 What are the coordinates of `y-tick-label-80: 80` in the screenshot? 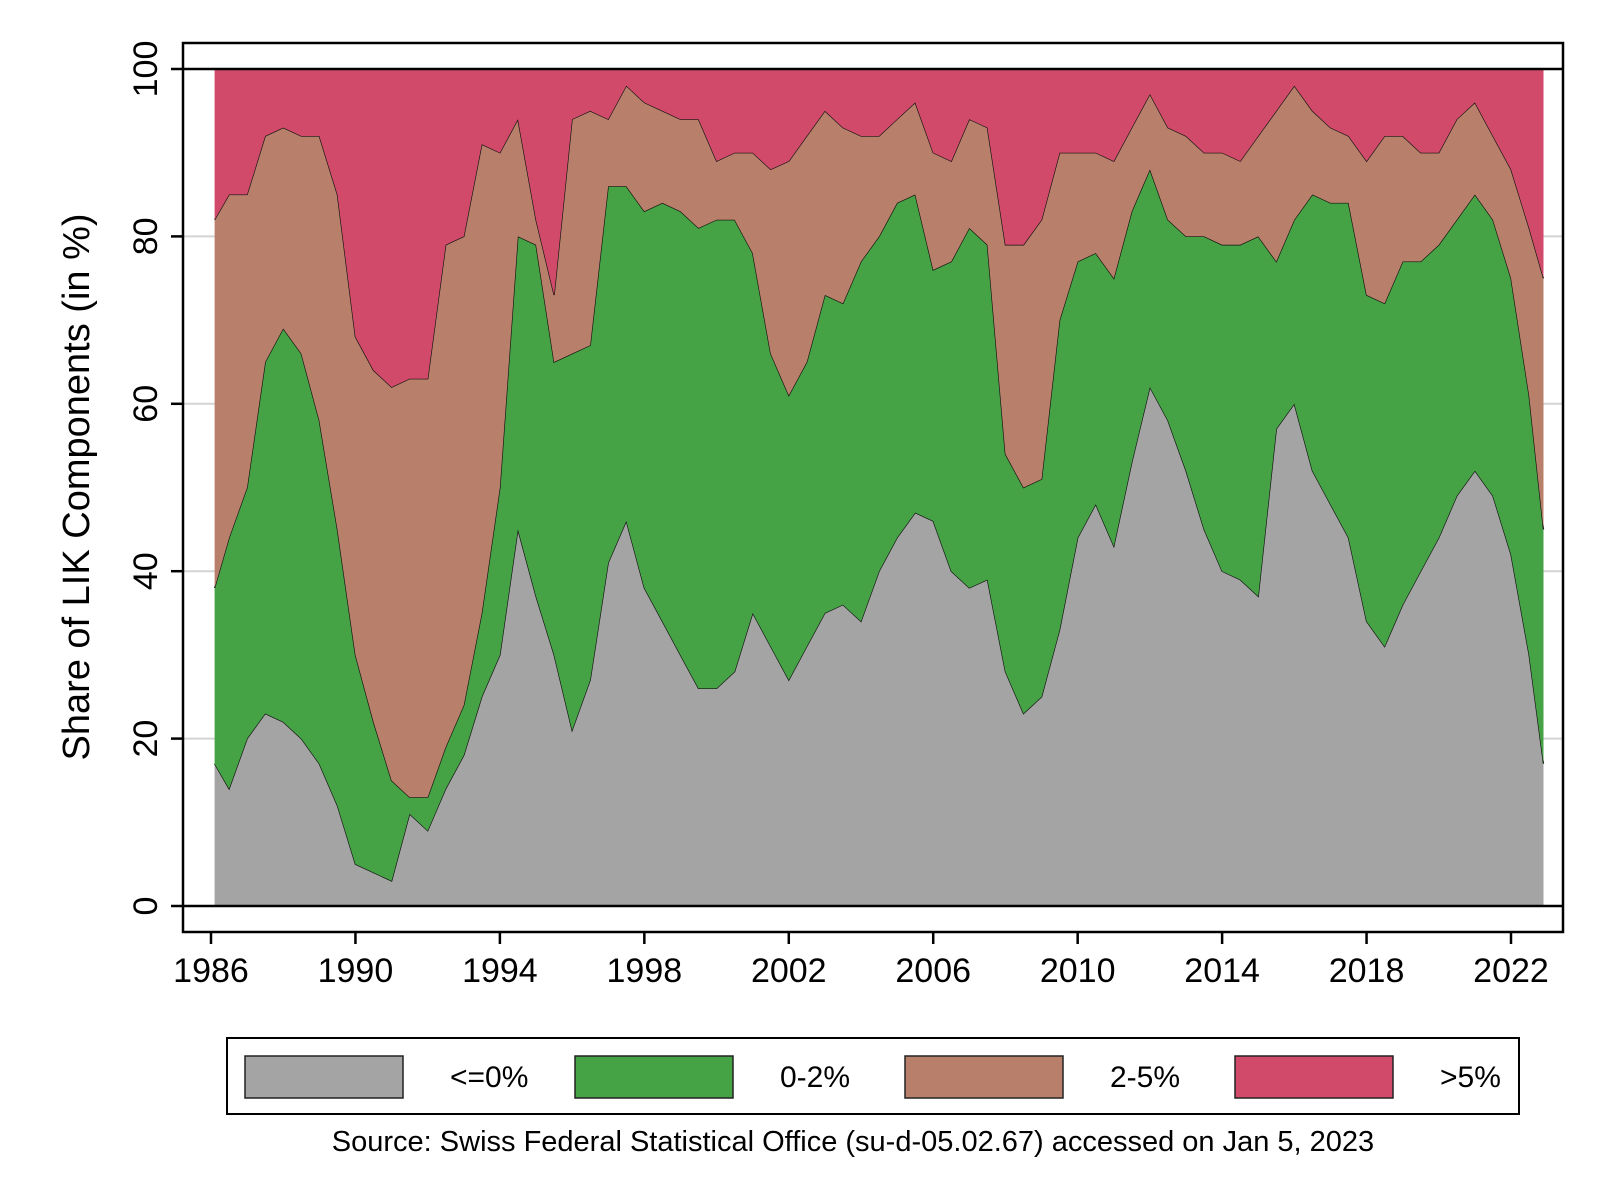 It's located at (146, 236).